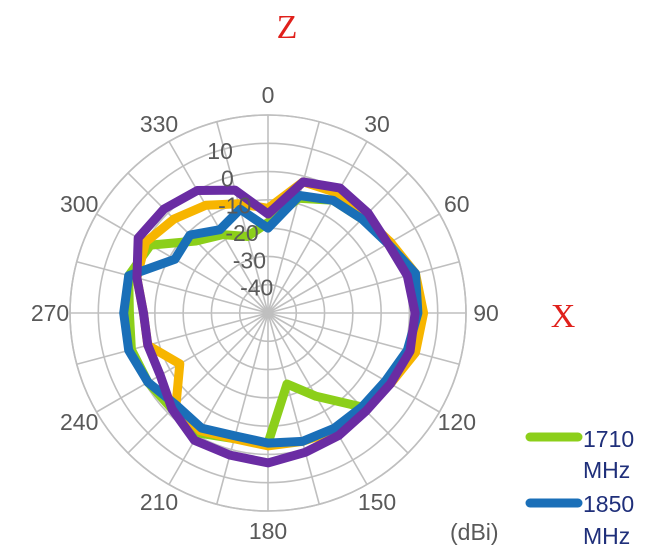 The width and height of the screenshot is (650, 555). What do you see at coordinates (608, 439) in the screenshot?
I see `legend-label-1710-value: 1710` at bounding box center [608, 439].